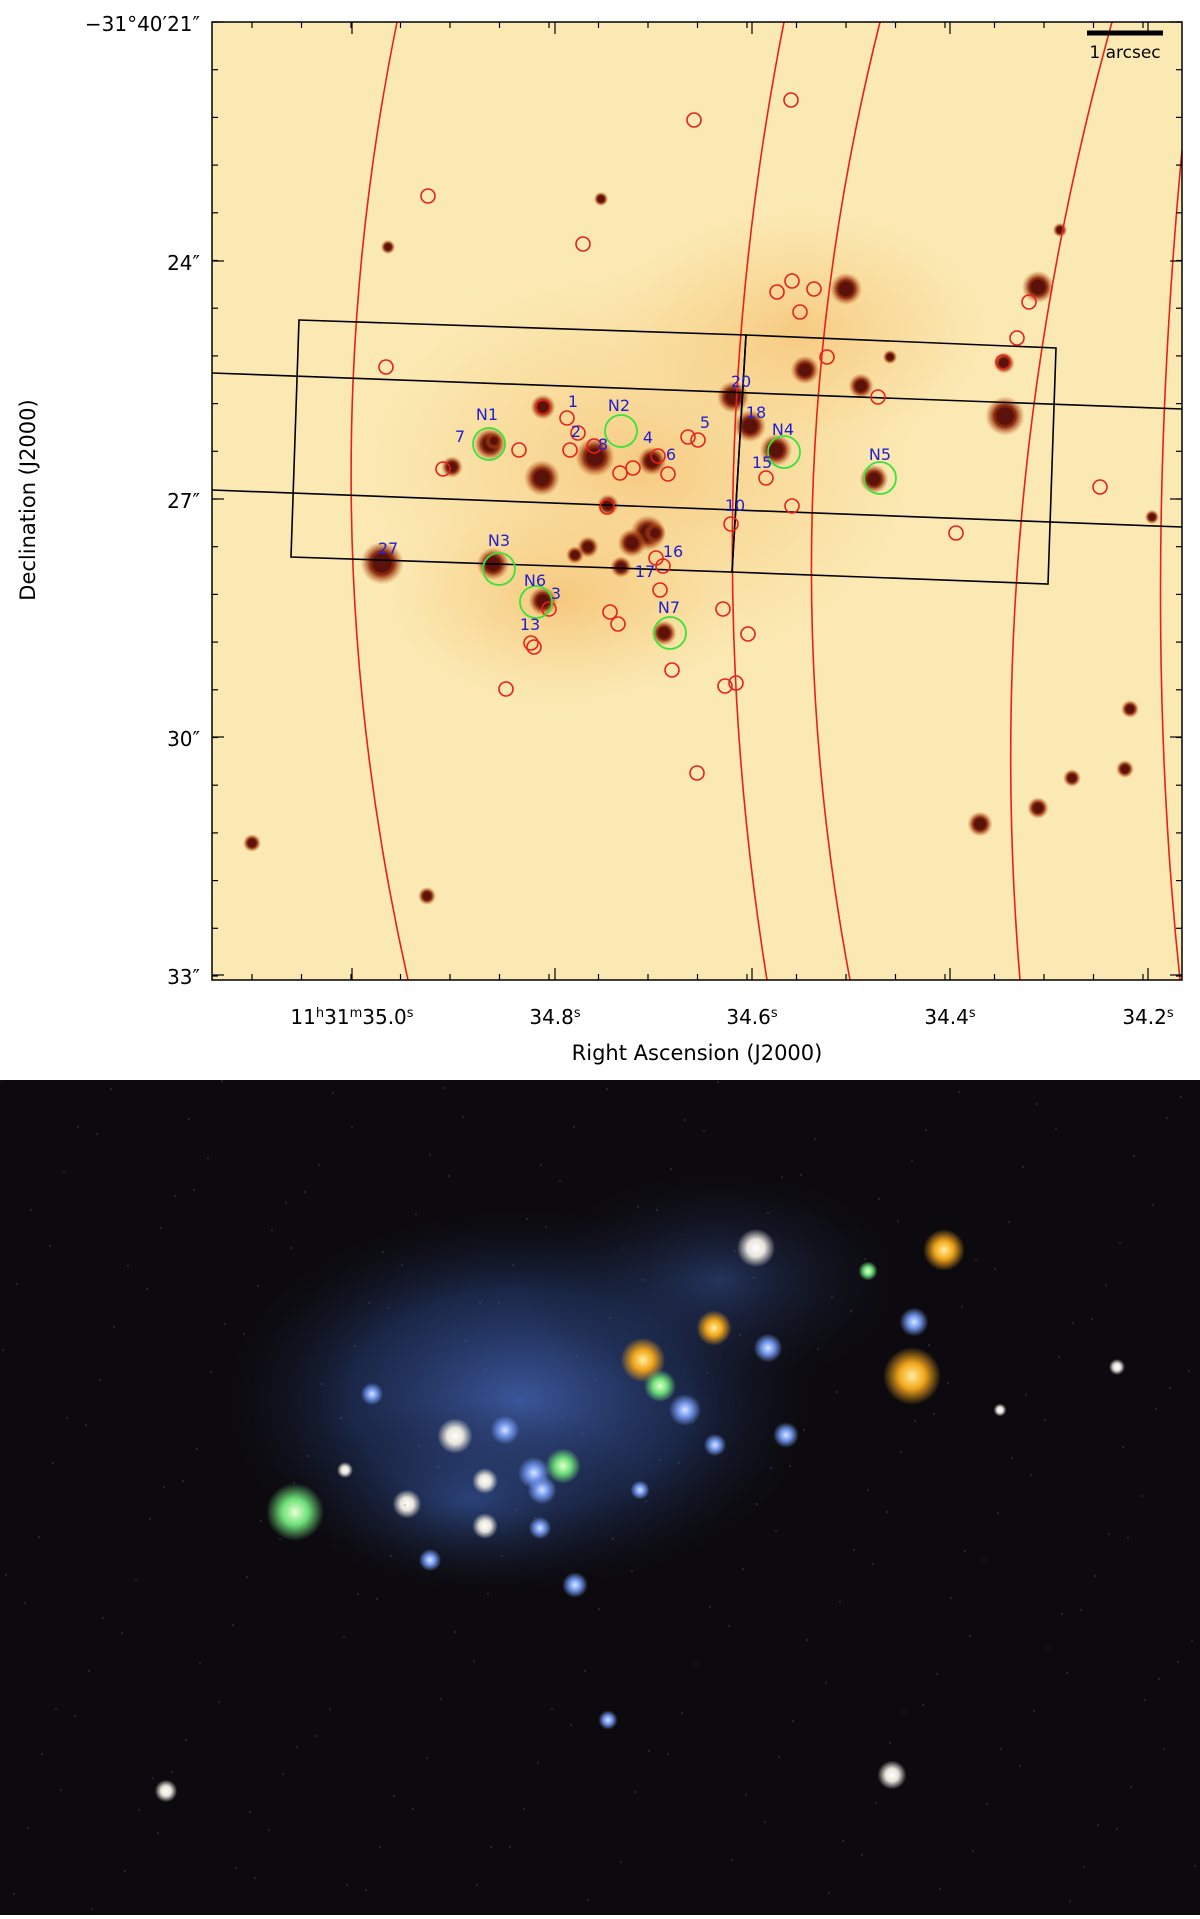 The width and height of the screenshot is (1200, 1919). Describe the element at coordinates (735, 505) in the screenshot. I see `marker-label: 10` at that location.